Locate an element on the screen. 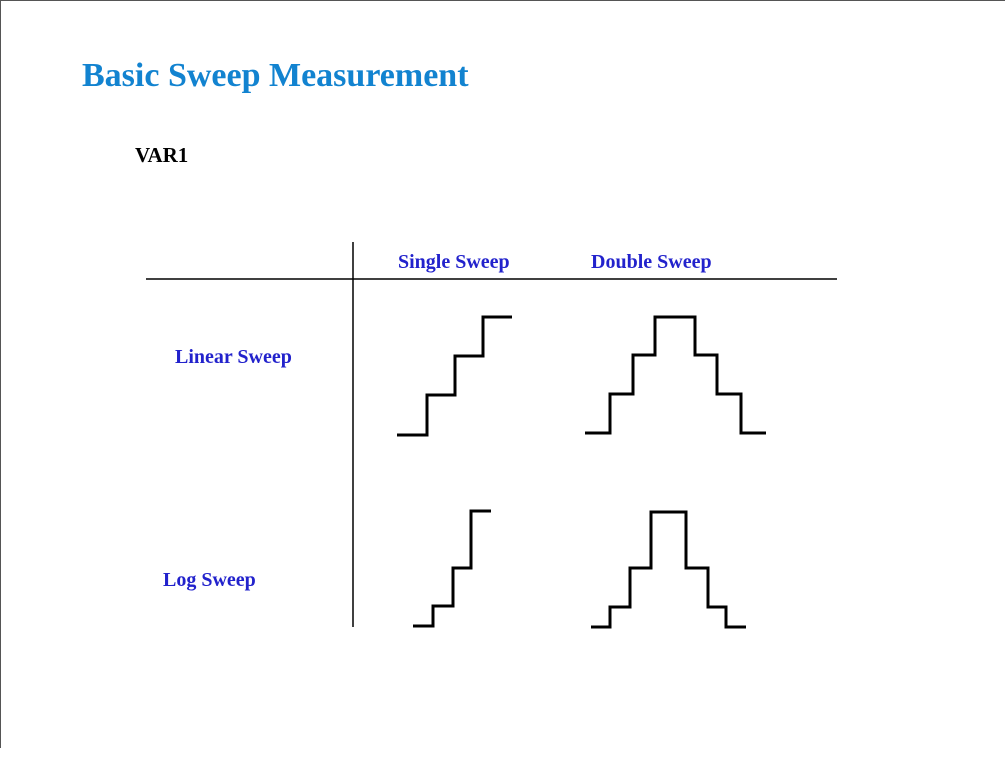  subtitle: VAR1 is located at coordinates (161, 155).